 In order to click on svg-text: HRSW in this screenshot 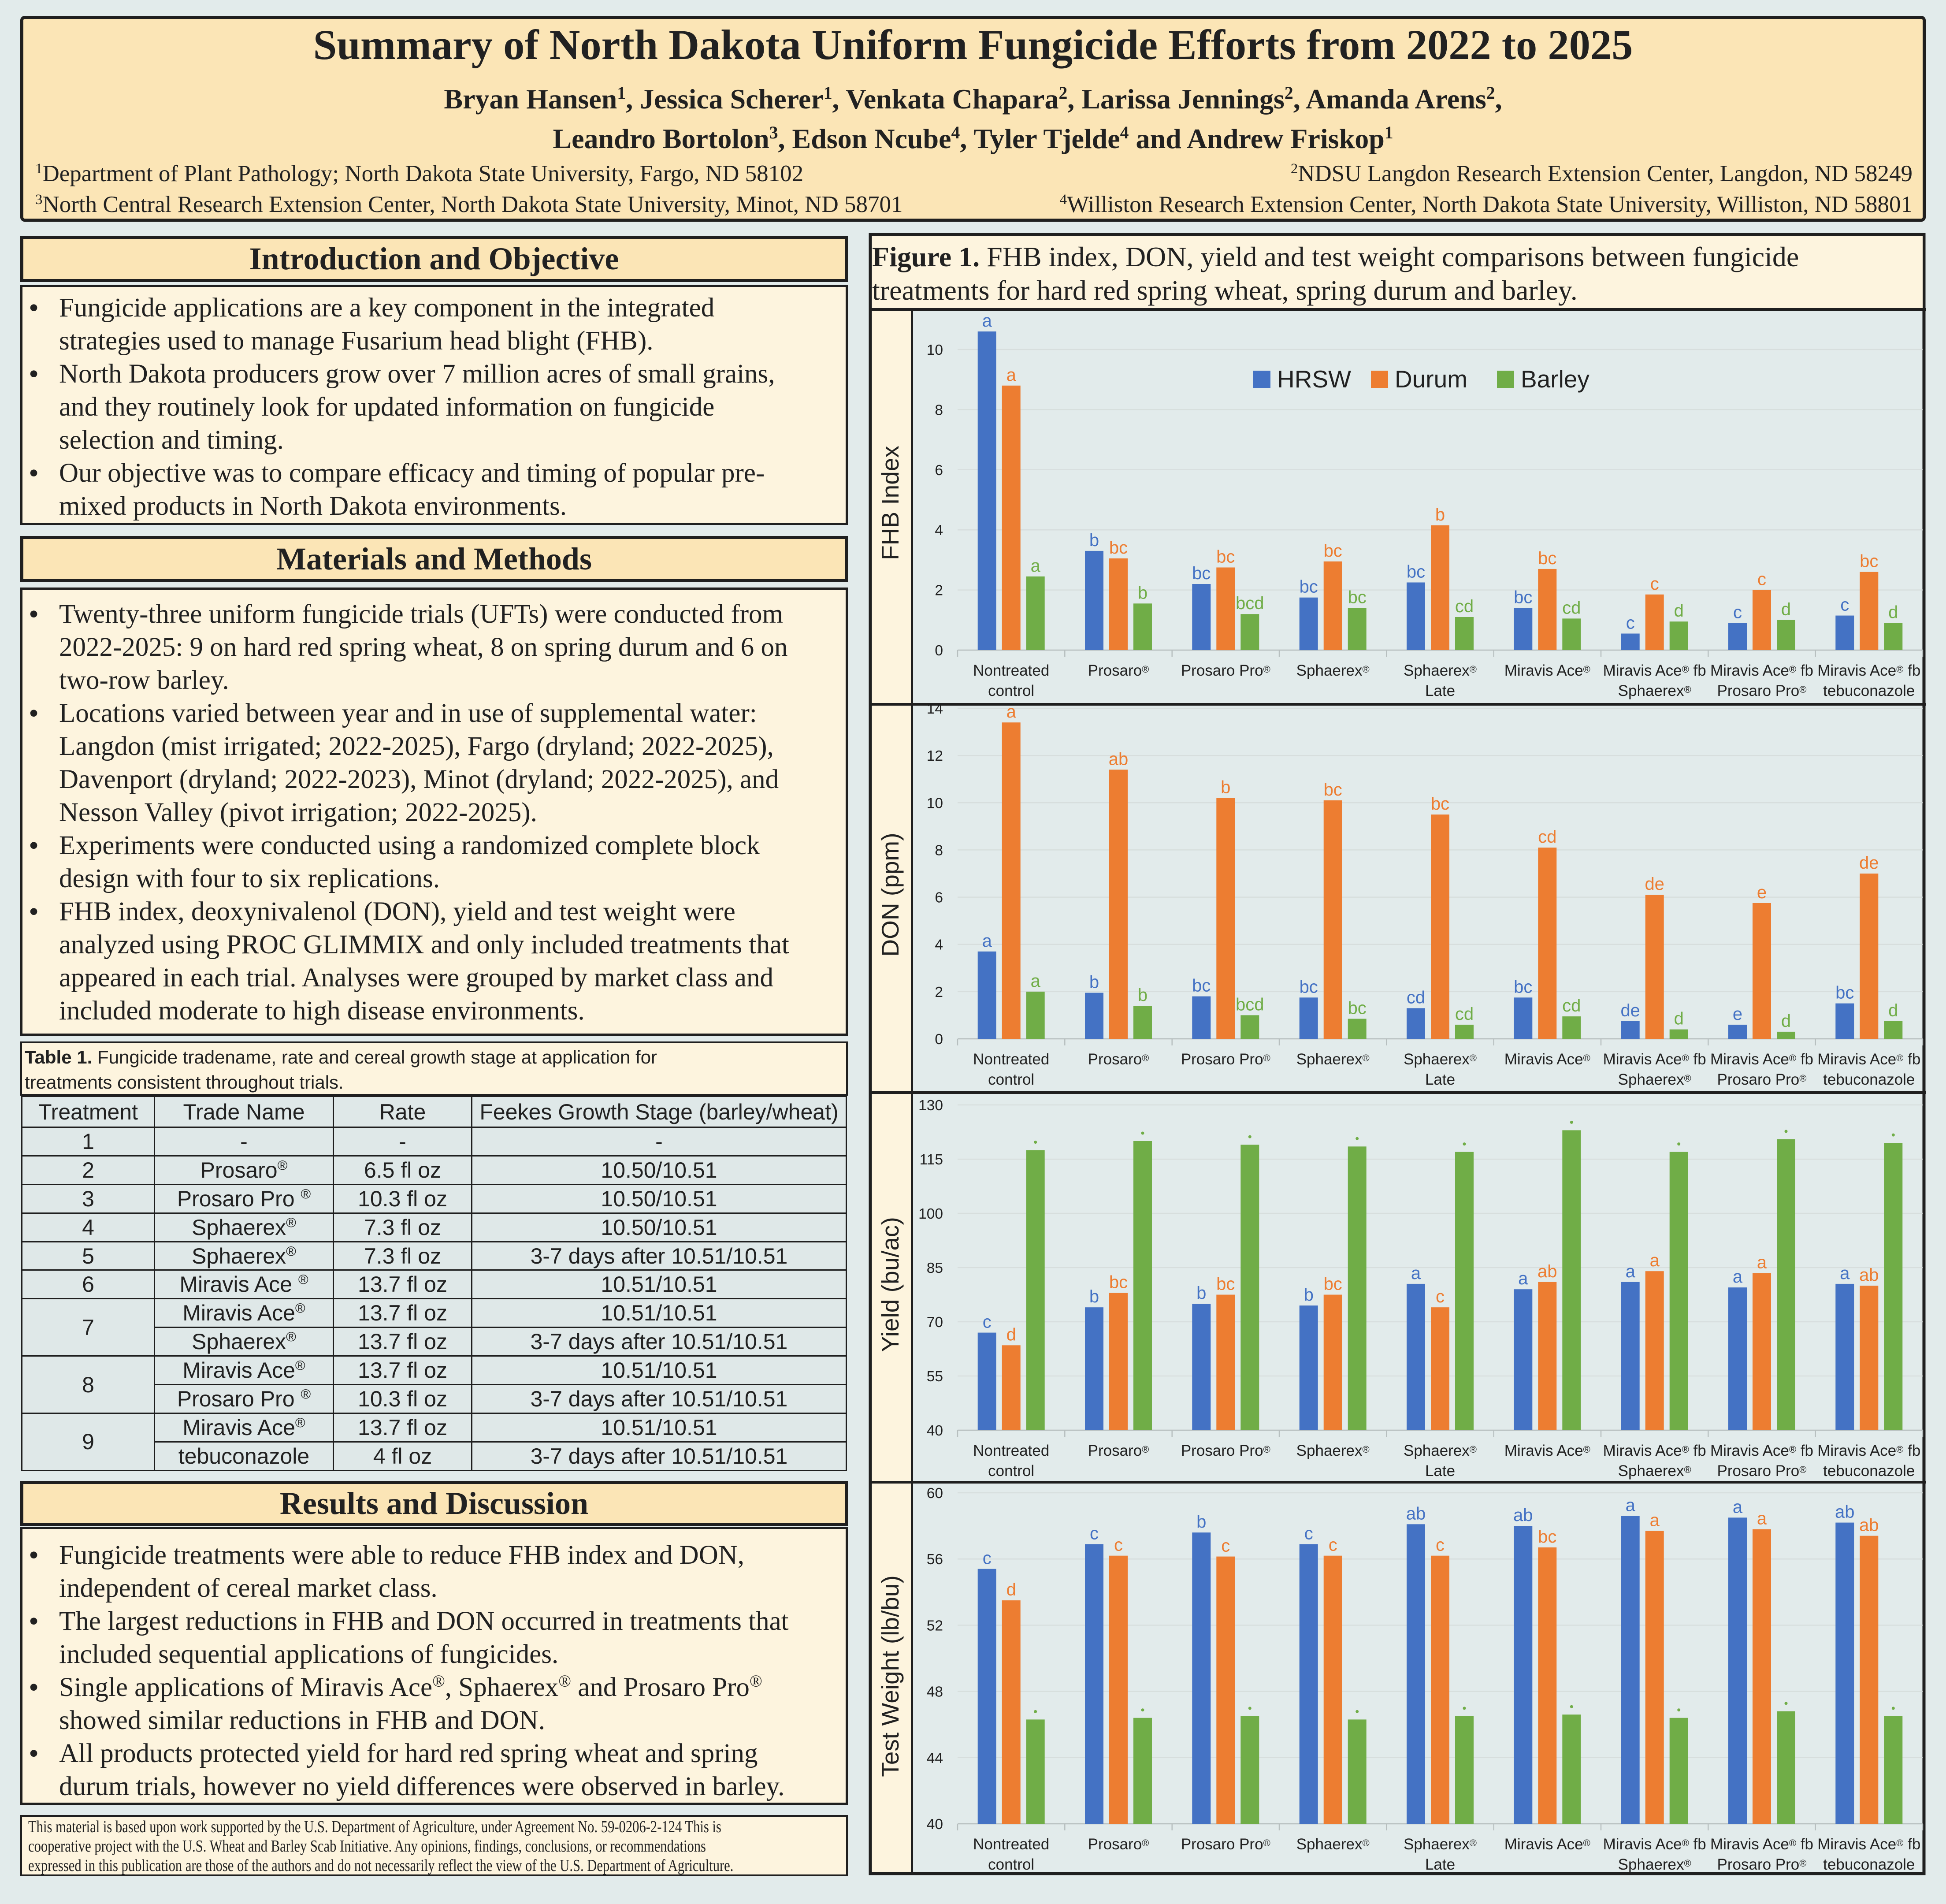, I will do `click(1314, 379)`.